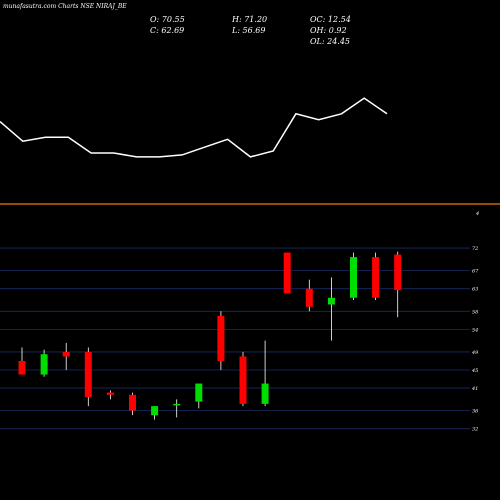 Image resolution: width=500 pixels, height=500 pixels. I want to click on line-panel, so click(194, 127).